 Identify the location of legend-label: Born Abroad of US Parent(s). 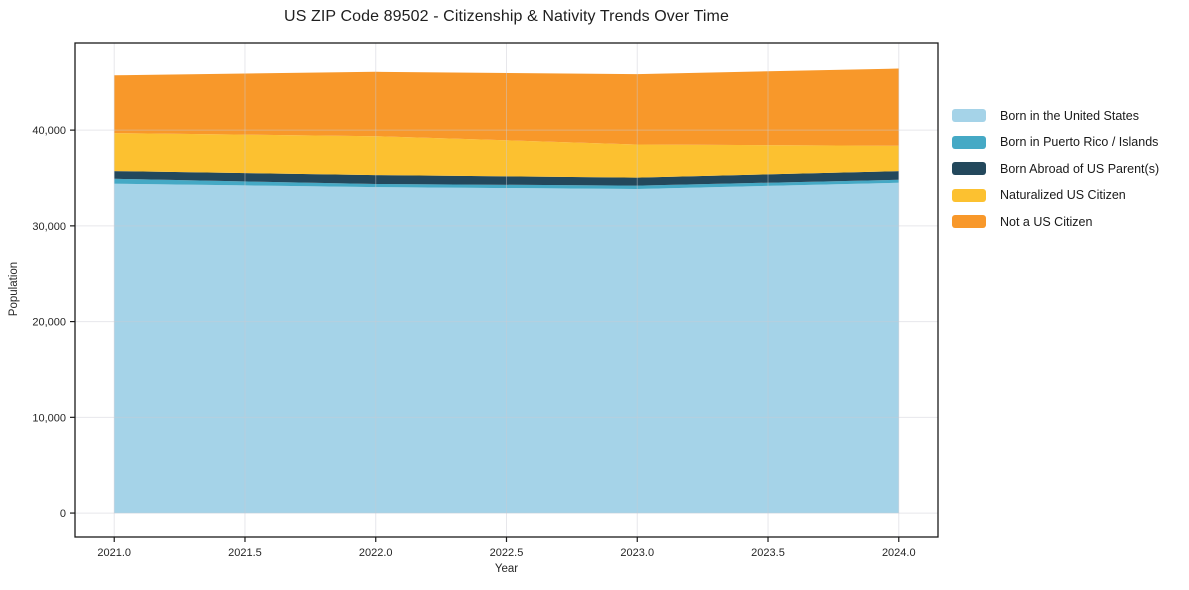
(1080, 168).